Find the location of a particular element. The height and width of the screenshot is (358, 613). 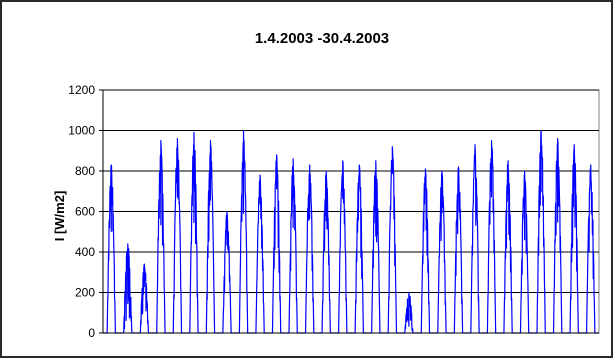

y-tick-label-600: 600 is located at coordinates (85, 212).